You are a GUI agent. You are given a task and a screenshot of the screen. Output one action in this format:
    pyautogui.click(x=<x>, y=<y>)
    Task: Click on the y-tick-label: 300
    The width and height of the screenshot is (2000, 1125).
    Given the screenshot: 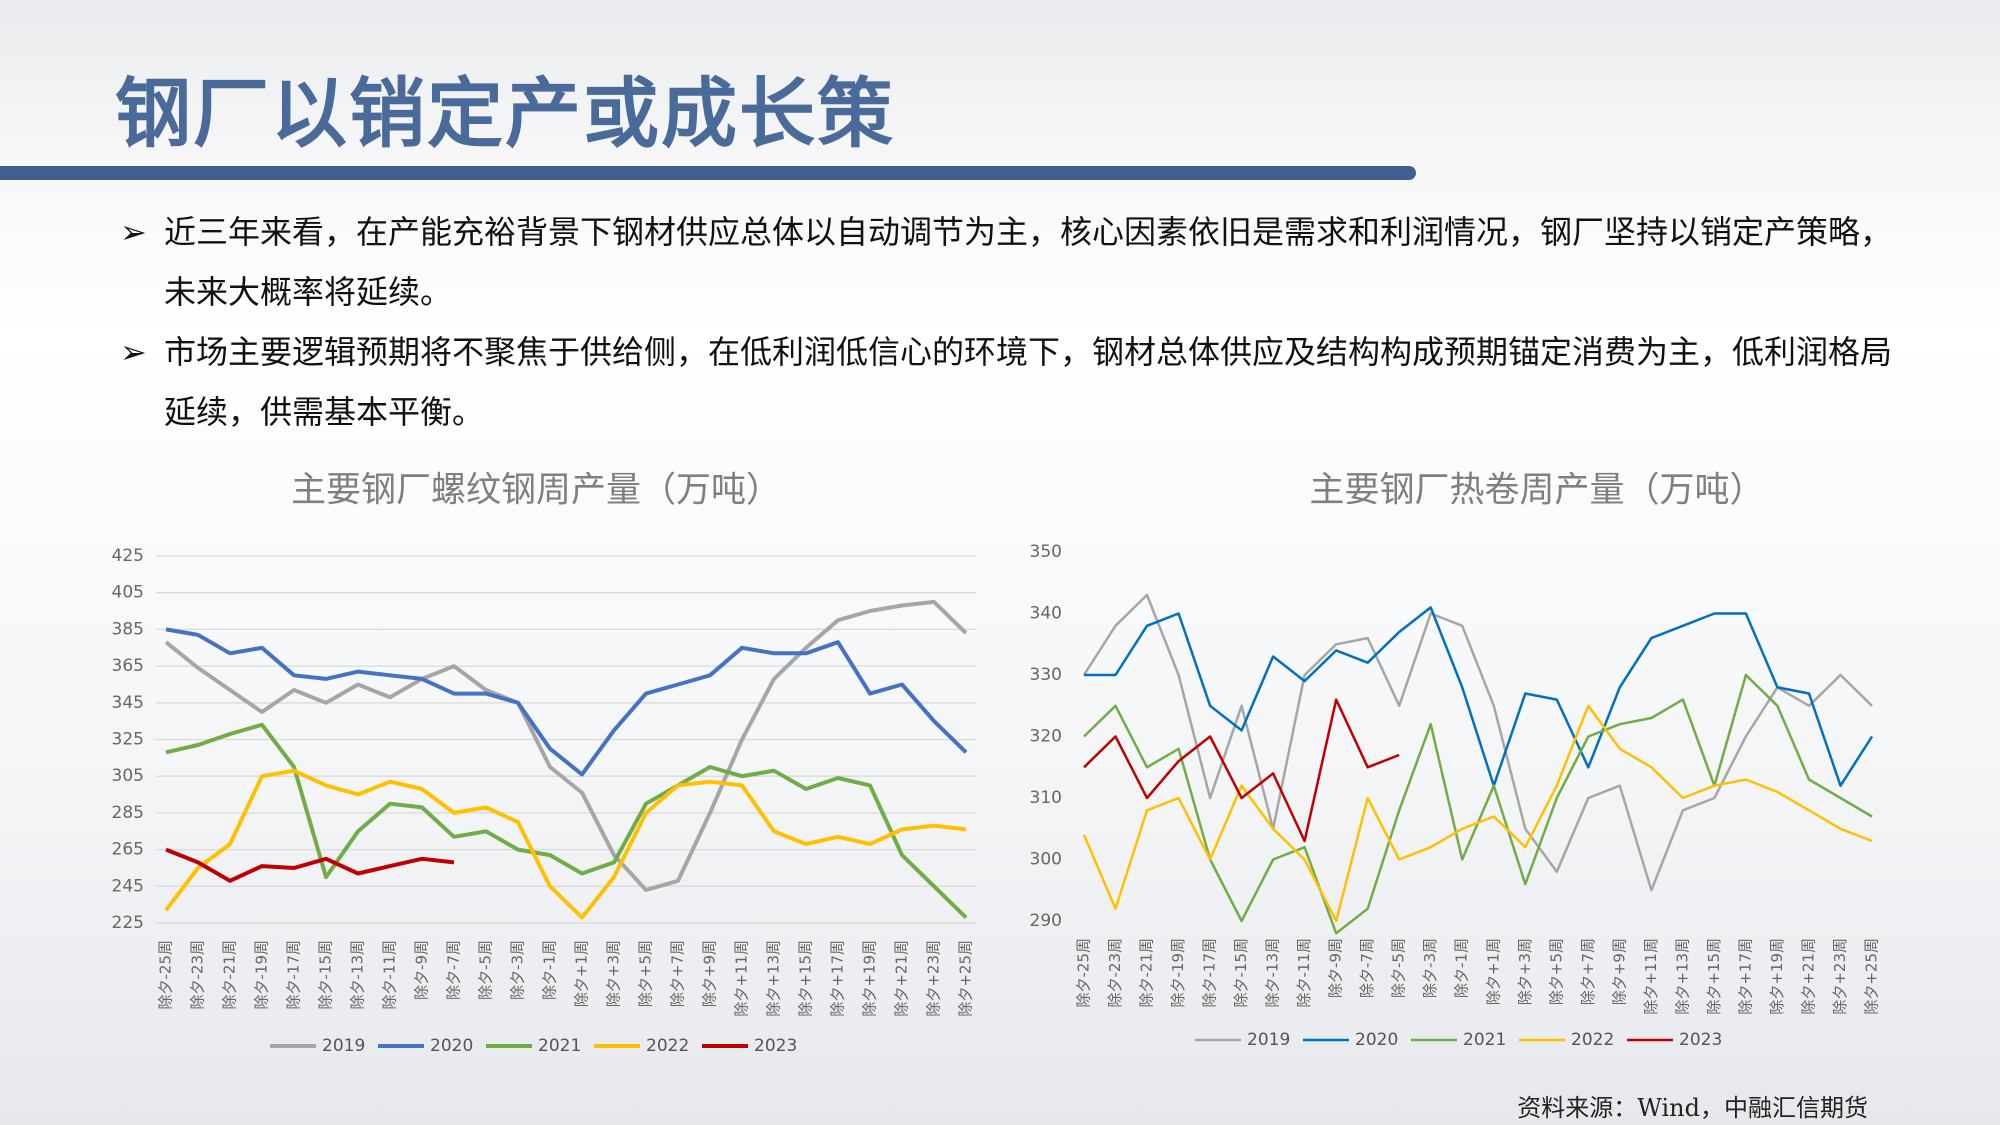 What is the action you would take?
    pyautogui.click(x=1046, y=860)
    